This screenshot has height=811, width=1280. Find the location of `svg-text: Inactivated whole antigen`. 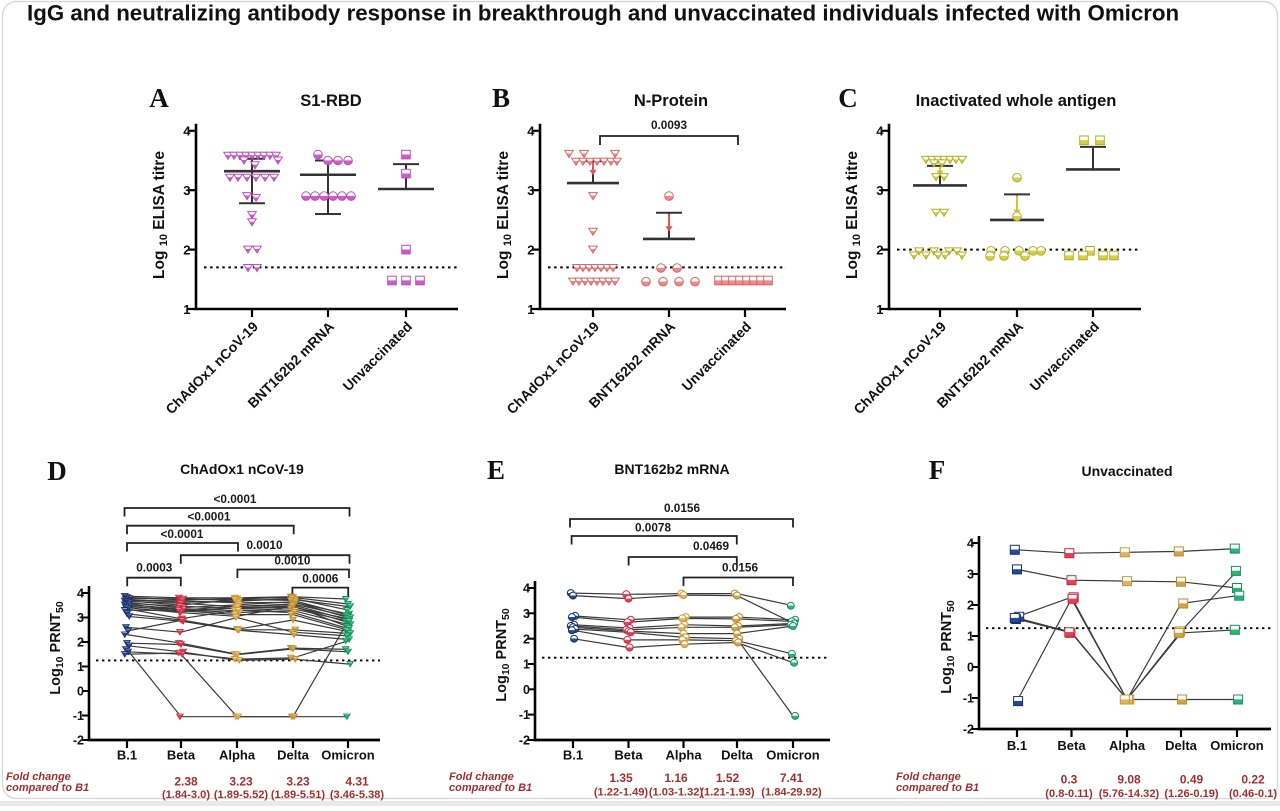

svg-text: Inactivated whole antigen is located at coordinates (1016, 101).